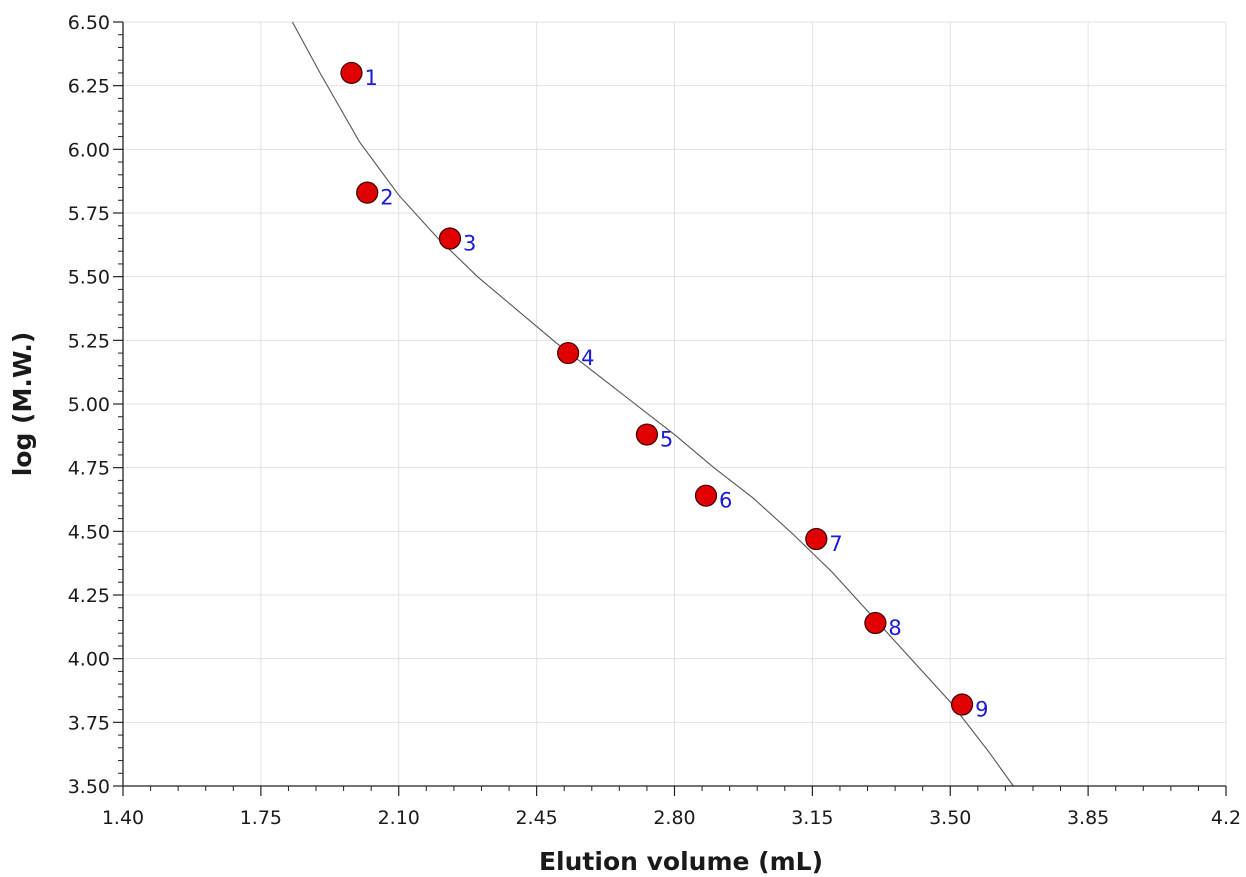 The image size is (1246, 877). I want to click on y-tick-label: 5.25, so click(89, 341).